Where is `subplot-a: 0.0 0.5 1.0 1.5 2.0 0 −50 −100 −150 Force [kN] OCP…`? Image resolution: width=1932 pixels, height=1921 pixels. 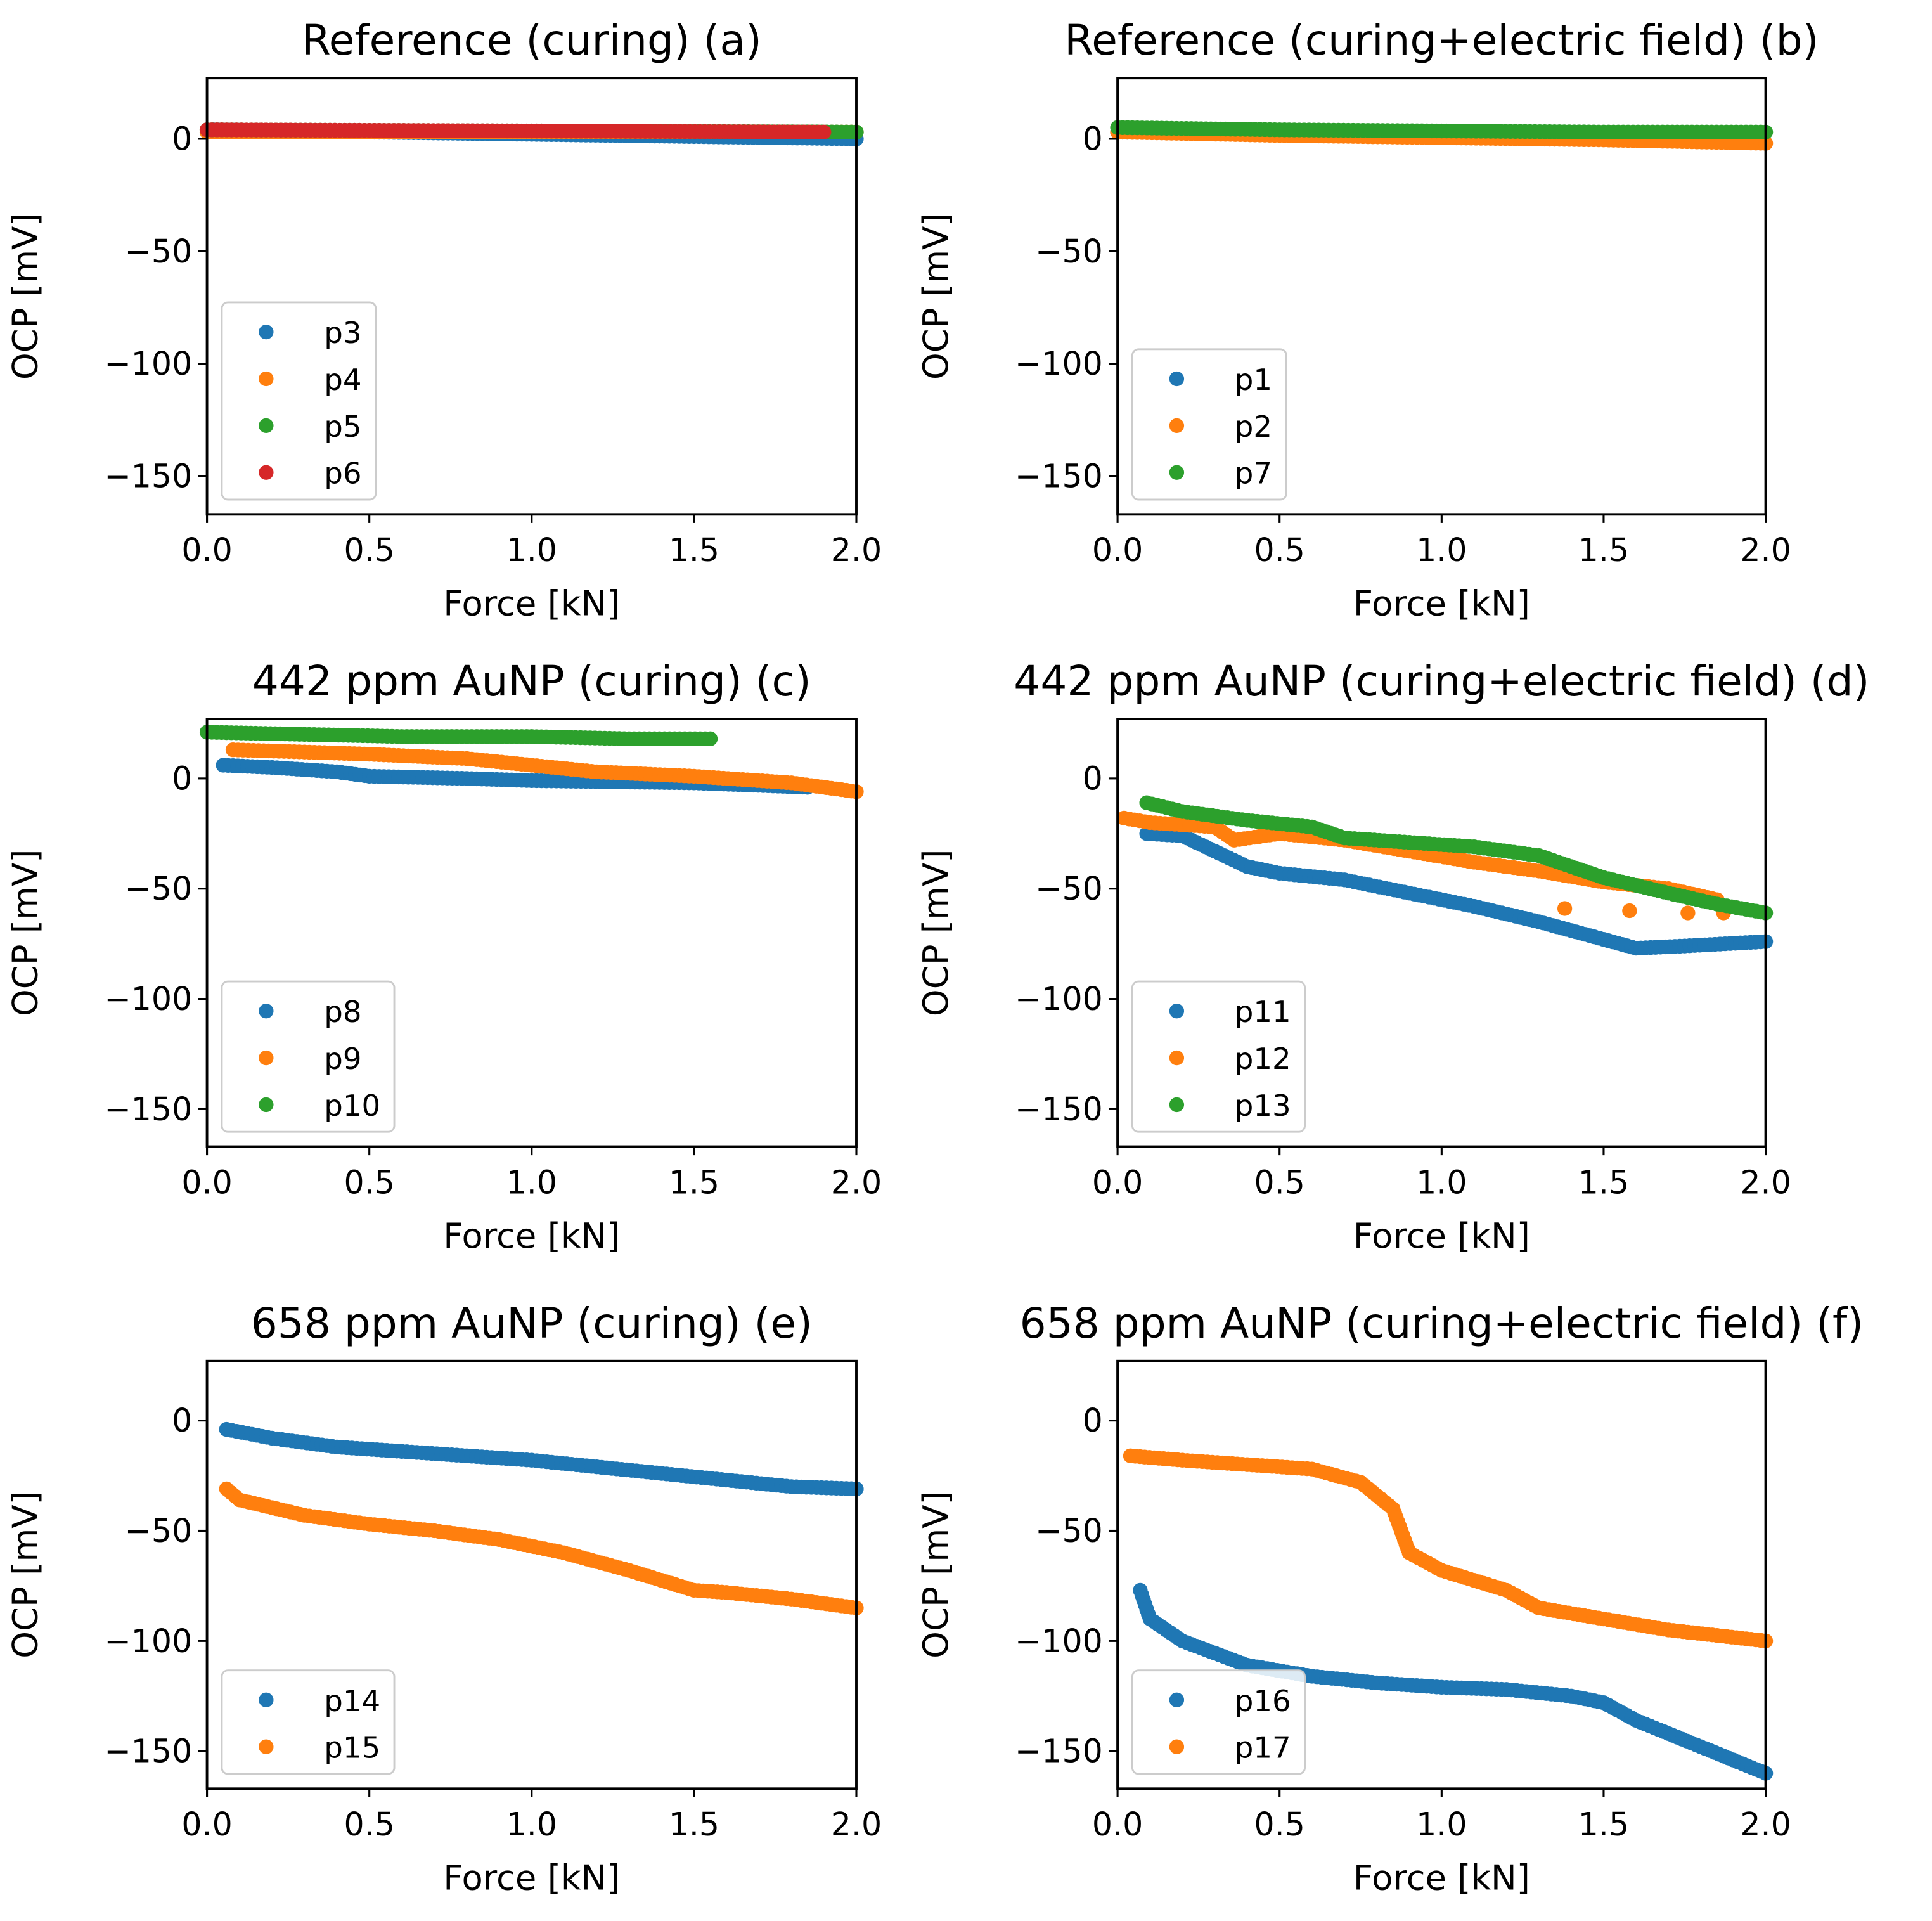
subplot-a: 0.0 0.5 1.0 1.5 2.0 0 −50 −100 −150 Force [kN] OCP… is located at coordinates (443, 320).